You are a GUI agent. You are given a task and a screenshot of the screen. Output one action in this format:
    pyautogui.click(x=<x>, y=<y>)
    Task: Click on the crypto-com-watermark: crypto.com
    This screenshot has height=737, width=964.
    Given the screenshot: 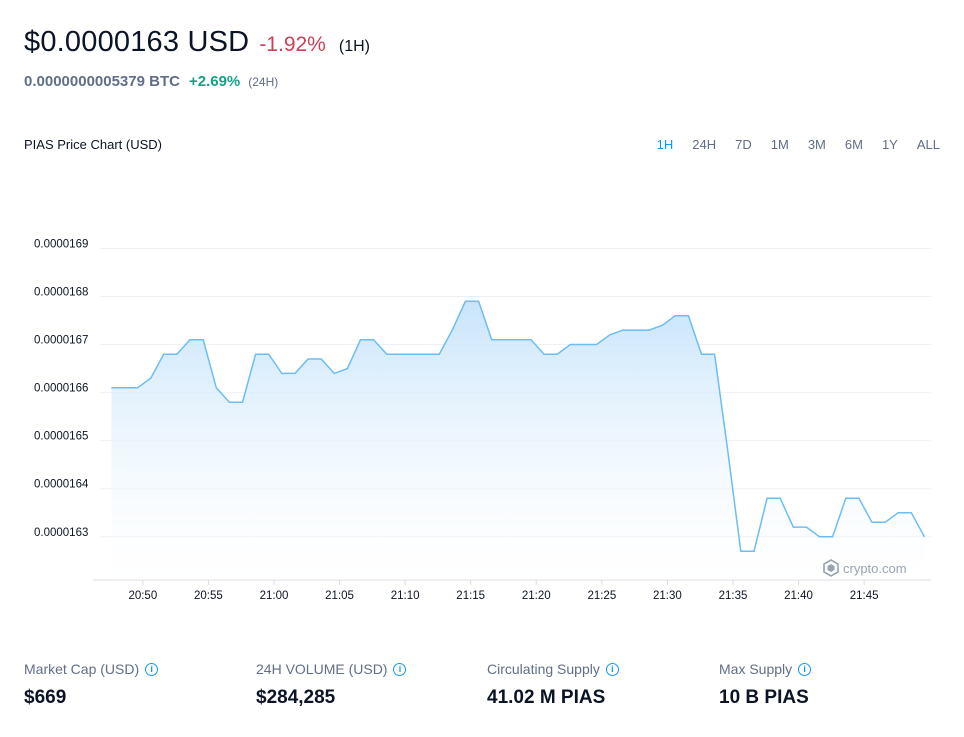 What is the action you would take?
    pyautogui.click(x=865, y=568)
    